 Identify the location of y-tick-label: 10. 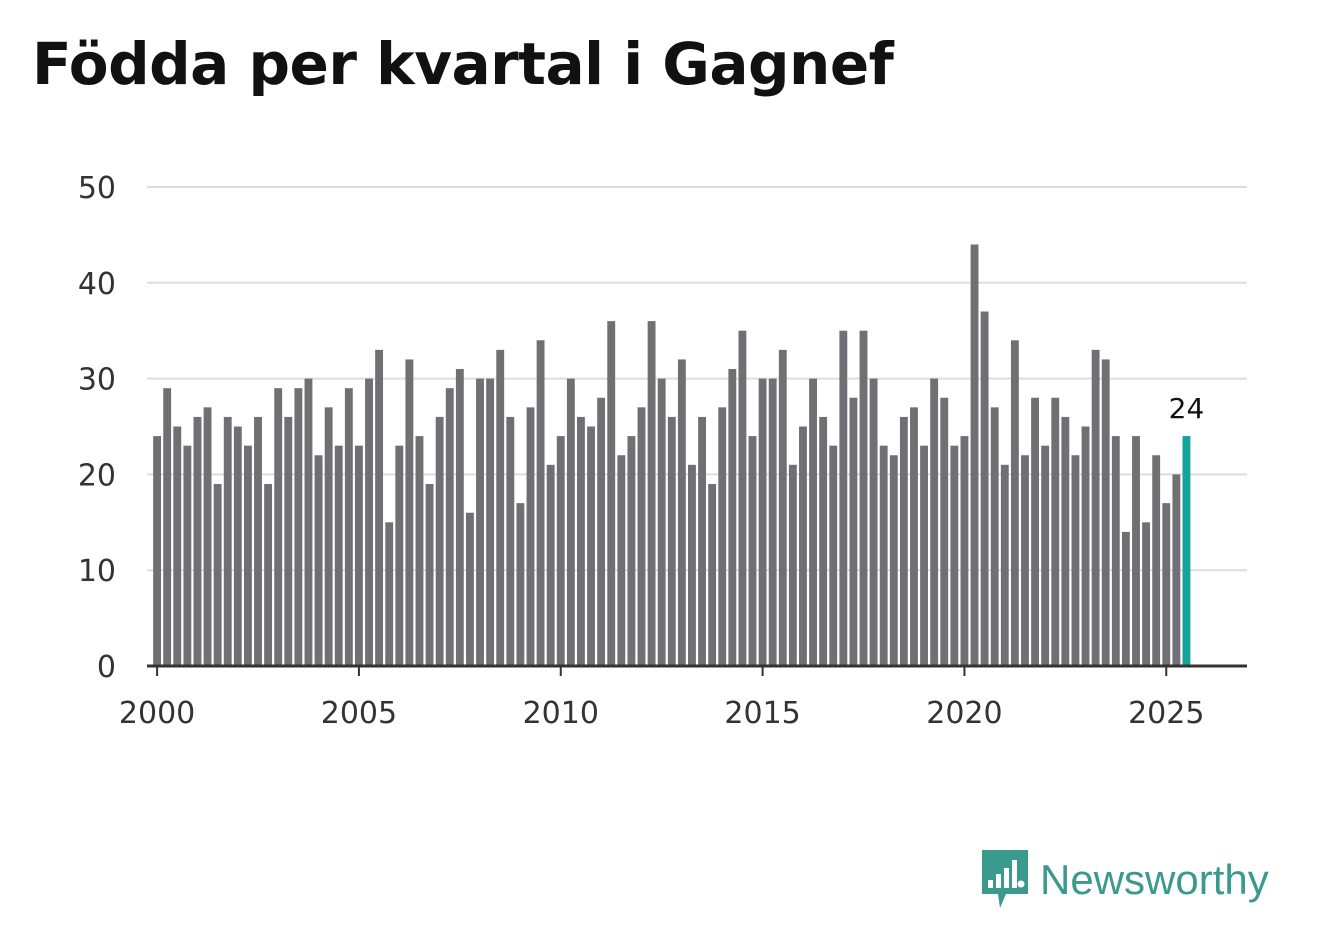
(97, 571).